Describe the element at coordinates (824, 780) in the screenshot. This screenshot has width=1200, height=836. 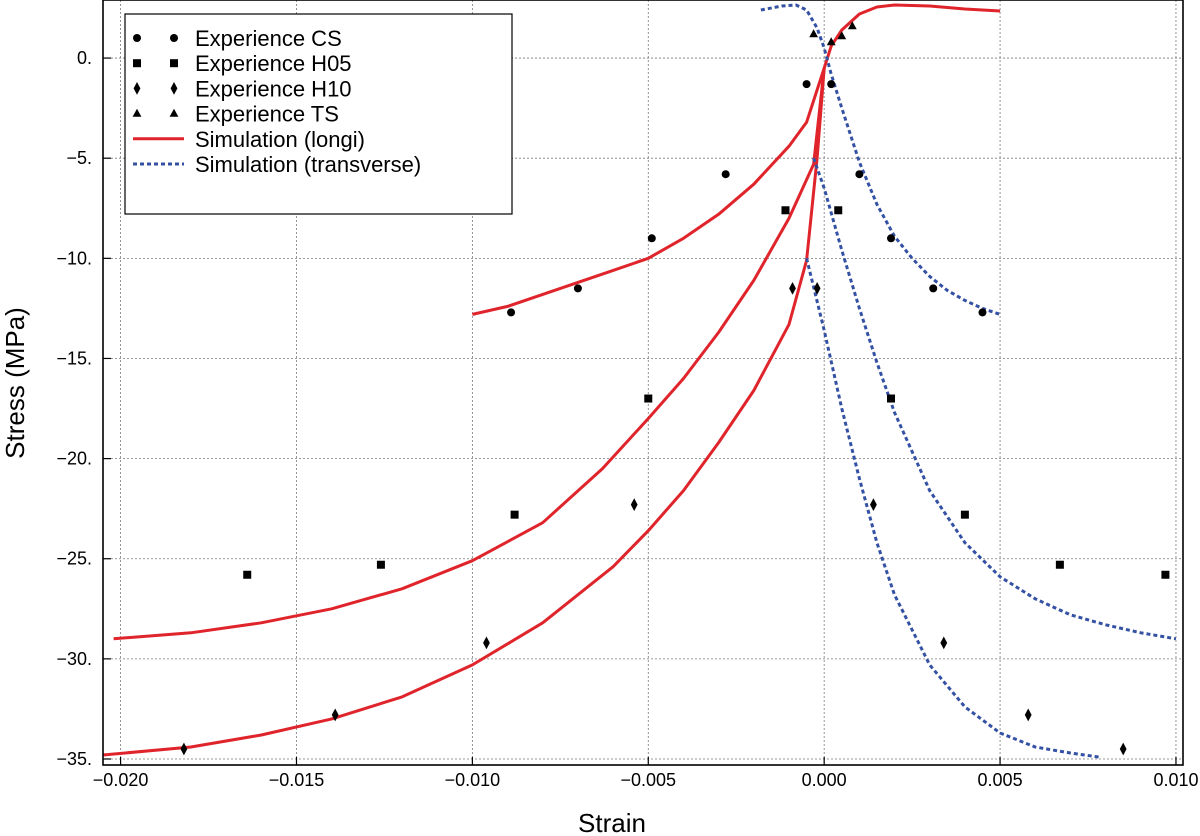
I see `x-tick-label: 0.000` at that location.